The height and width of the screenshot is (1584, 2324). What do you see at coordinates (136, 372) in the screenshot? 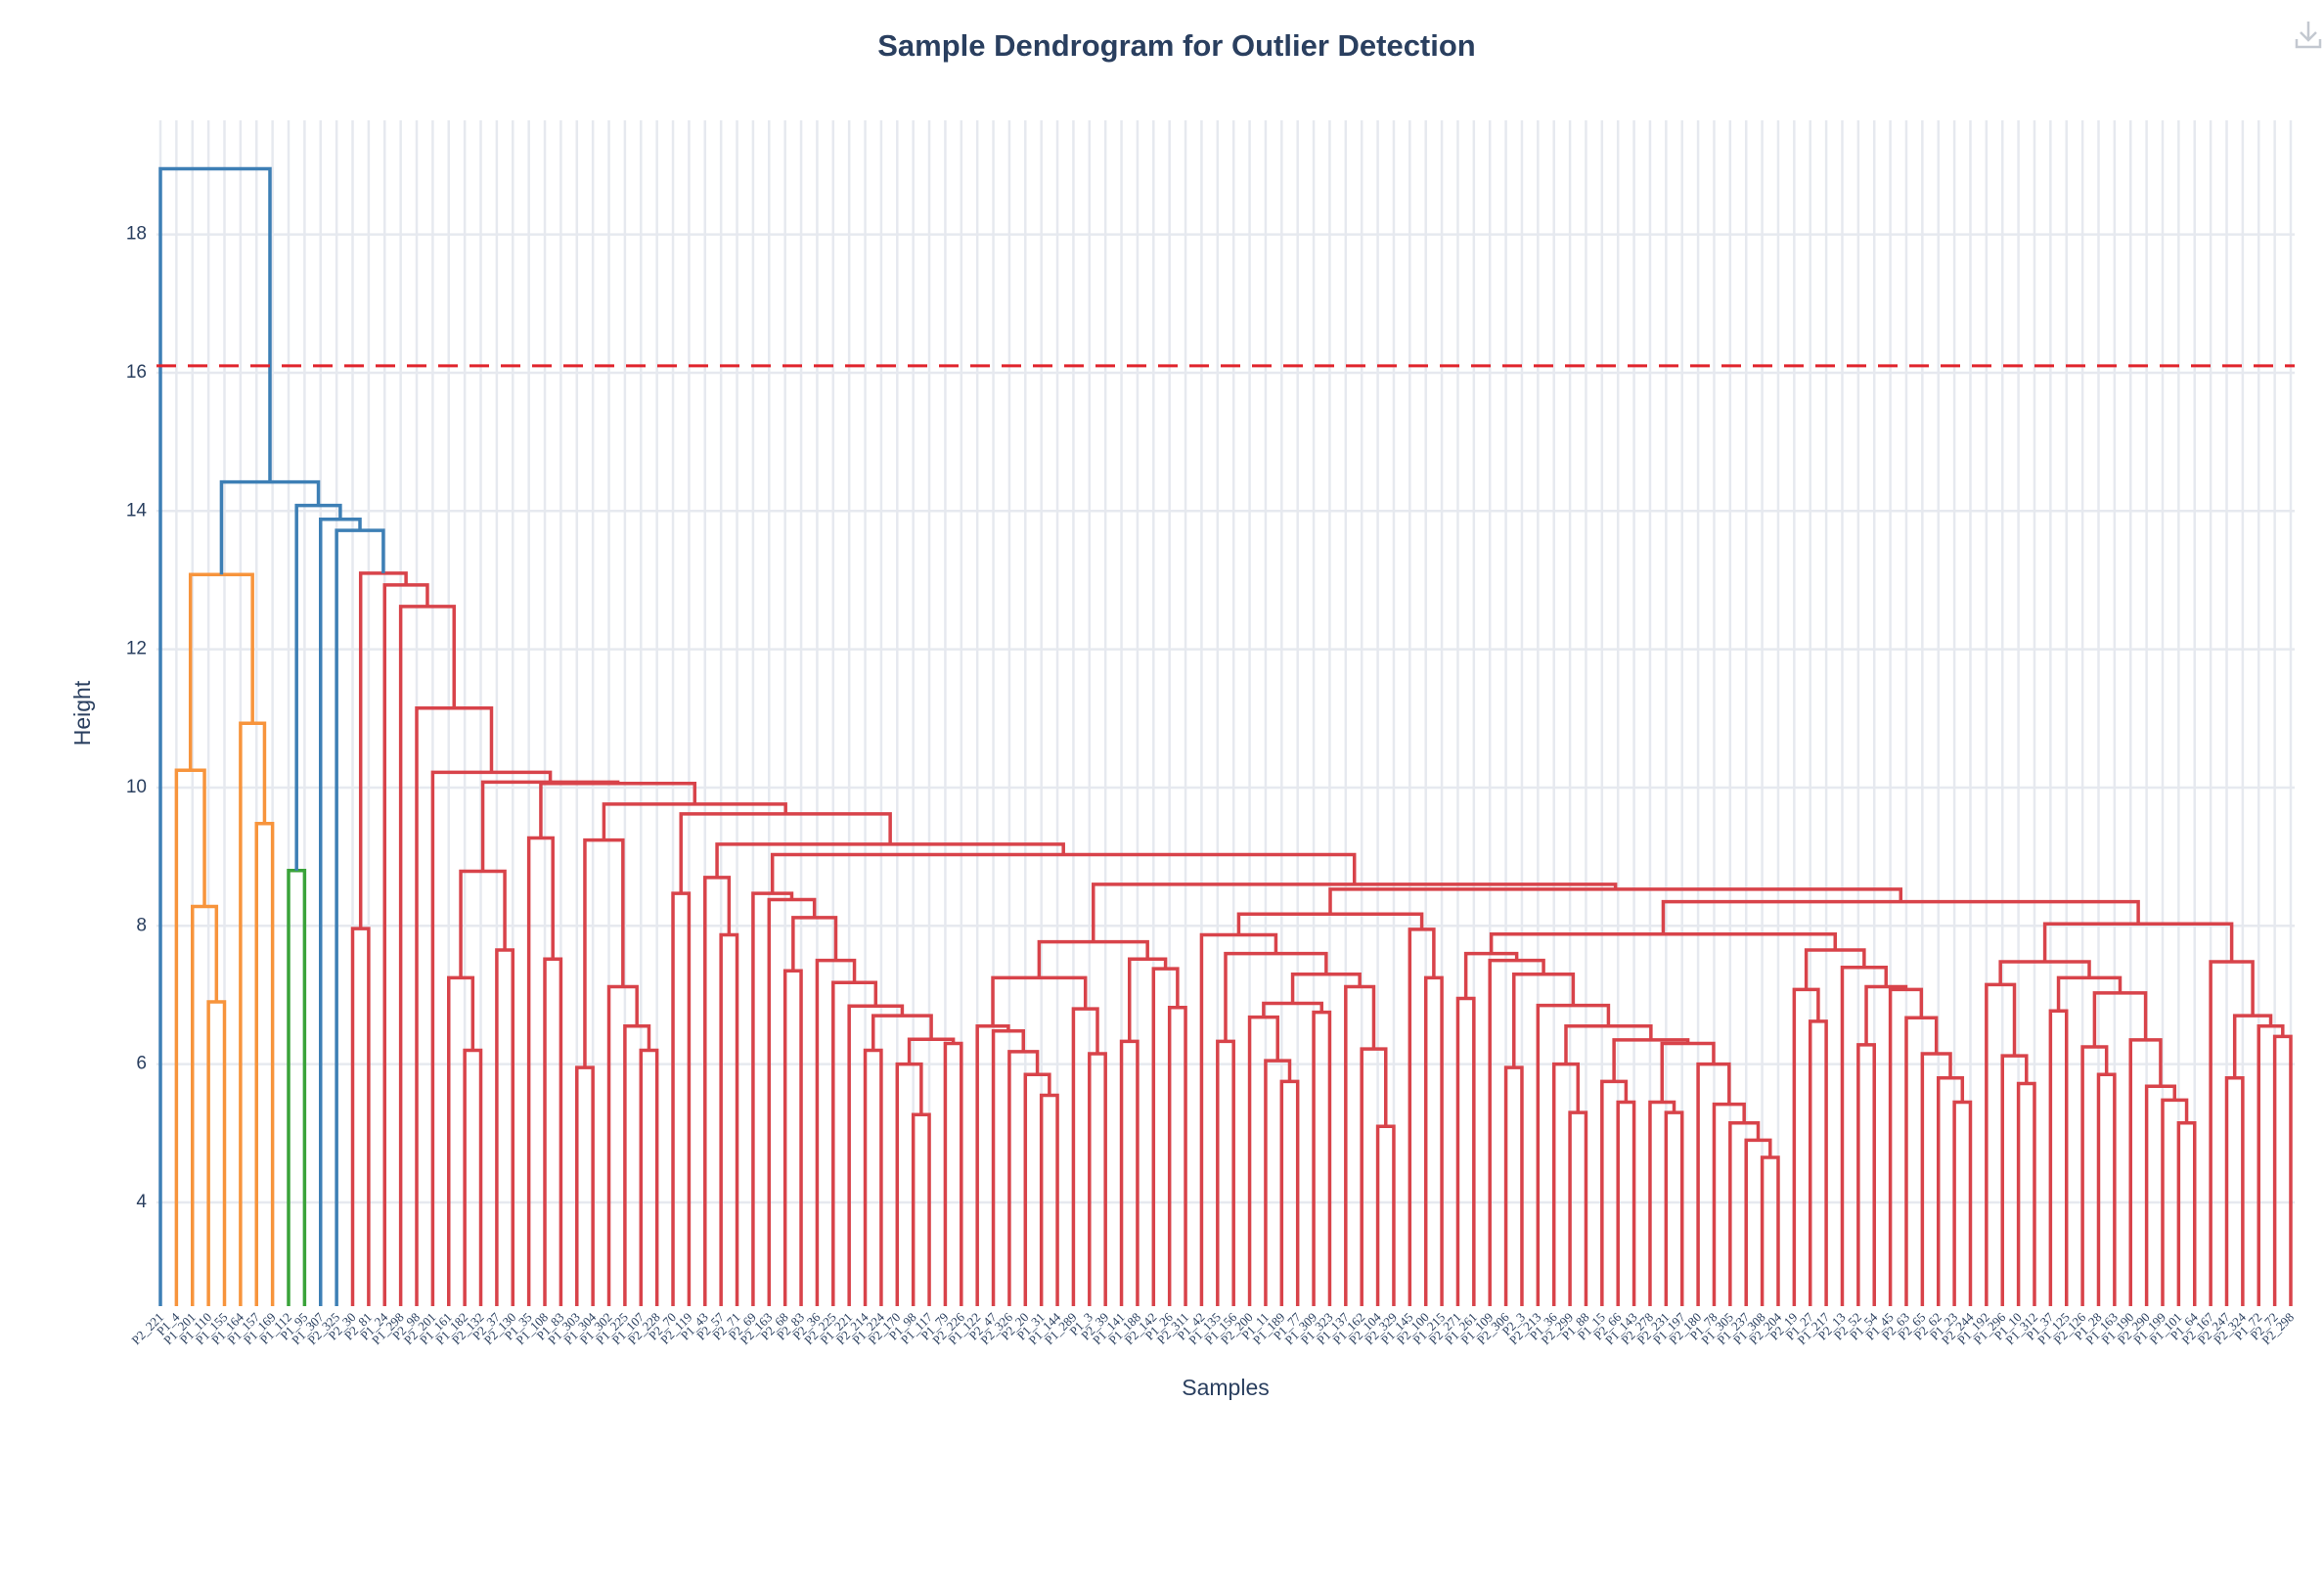
I see `y-tick-label: 16` at bounding box center [136, 372].